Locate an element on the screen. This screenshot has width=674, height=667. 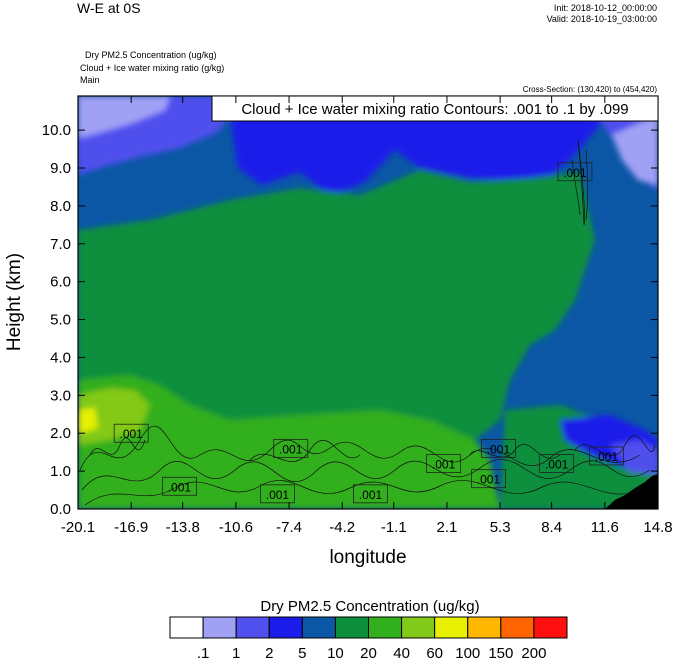
terrain is located at coordinates (631, 491).